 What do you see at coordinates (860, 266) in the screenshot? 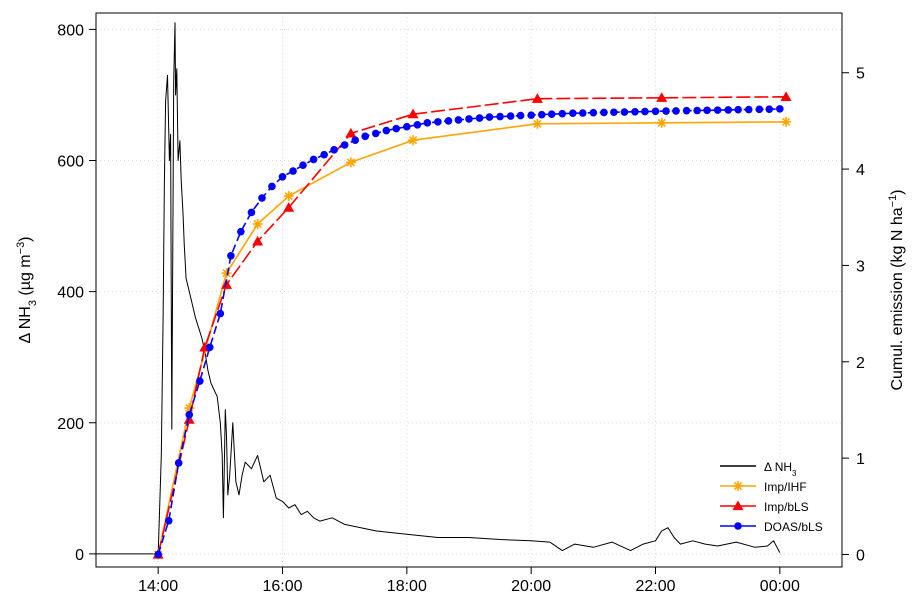
I see `y-right-tick-label: 3` at bounding box center [860, 266].